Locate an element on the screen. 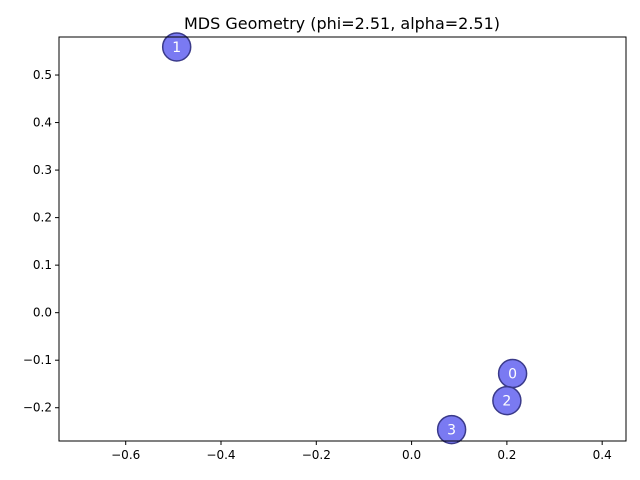  chart-title: MDS Geometry (phi=2.51, alpha=2.51) is located at coordinates (342, 23).